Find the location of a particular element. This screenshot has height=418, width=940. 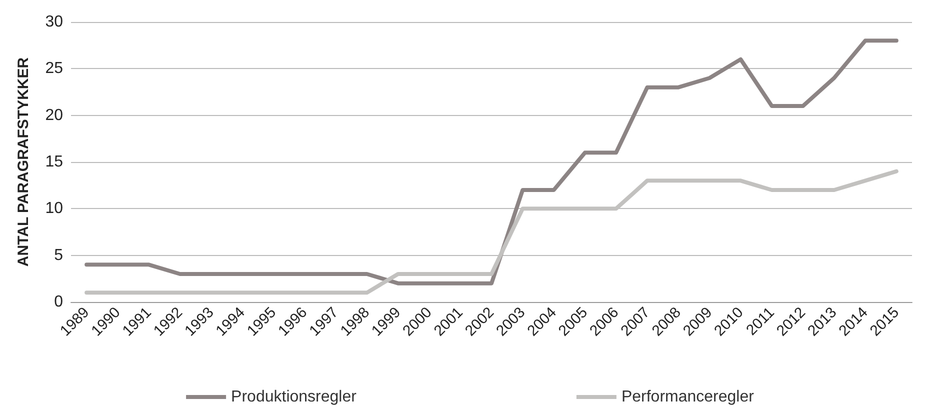

y-axis-title: ANTAL PARAGRAFSTYKKER is located at coordinates (23, 162).